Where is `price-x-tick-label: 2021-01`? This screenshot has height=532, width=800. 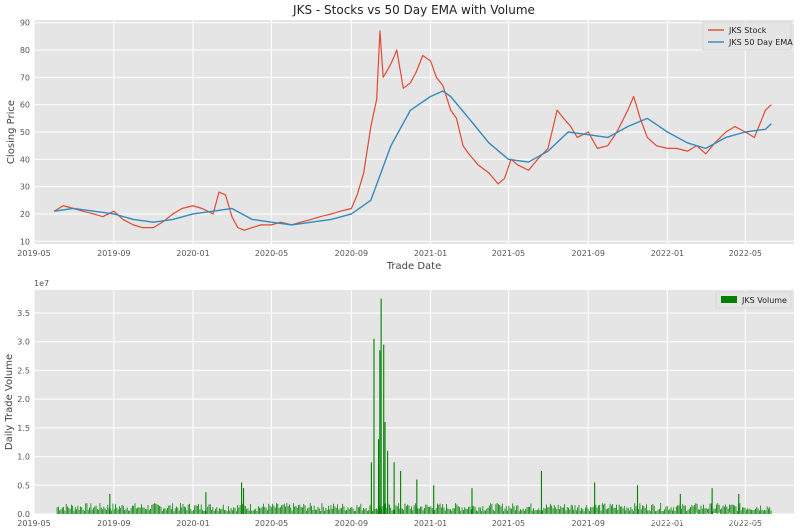
price-x-tick-label: 2021-01 is located at coordinates (430, 253).